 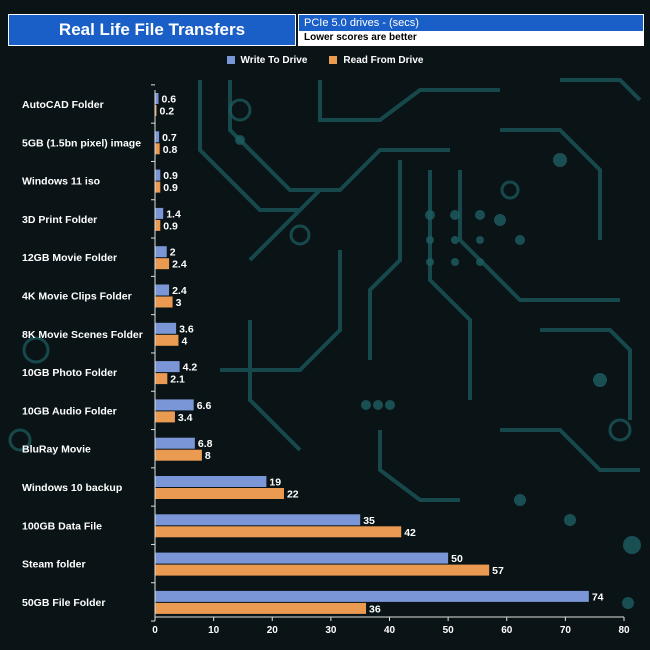 What do you see at coordinates (410, 533) in the screenshot?
I see `data-label-read: 42` at bounding box center [410, 533].